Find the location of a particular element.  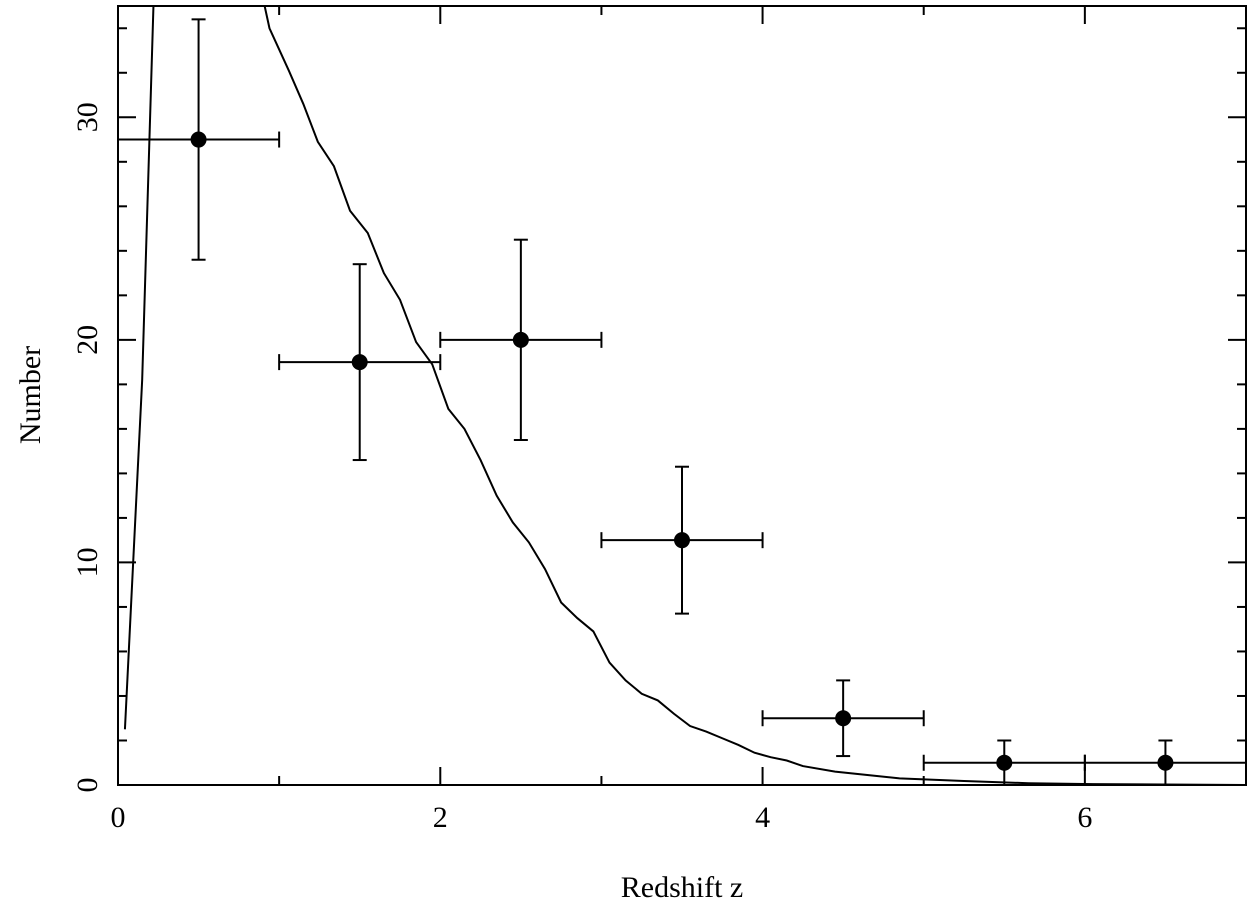

y-tick-label: 30 is located at coordinates (87, 117).